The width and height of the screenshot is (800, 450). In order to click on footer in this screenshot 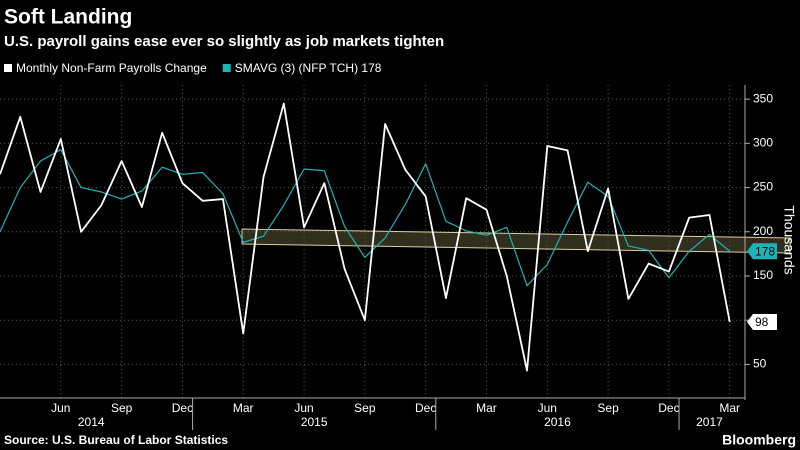, I will do `click(400, 440)`.